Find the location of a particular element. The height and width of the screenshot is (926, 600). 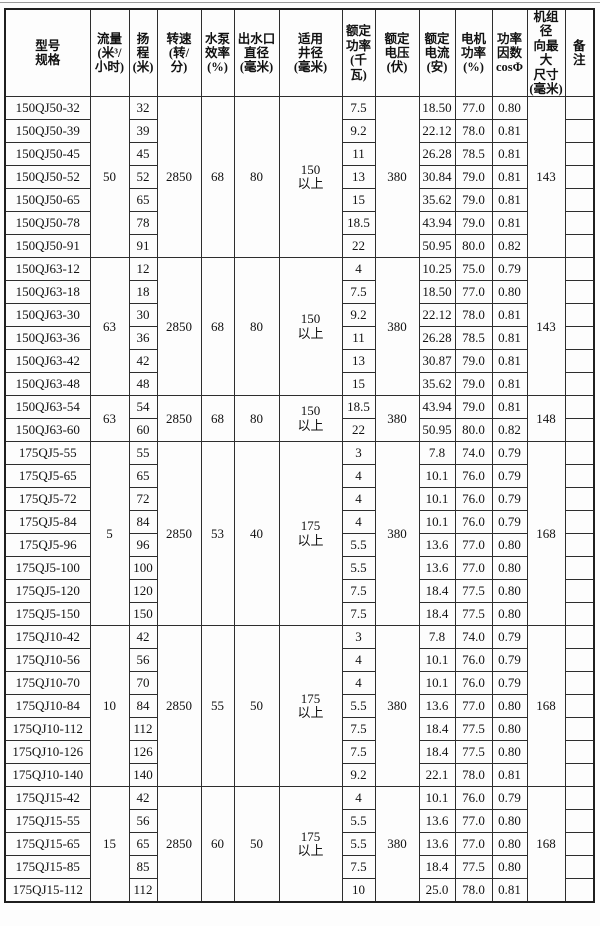

cell-model: 175QJ15-65 is located at coordinates (47, 844).